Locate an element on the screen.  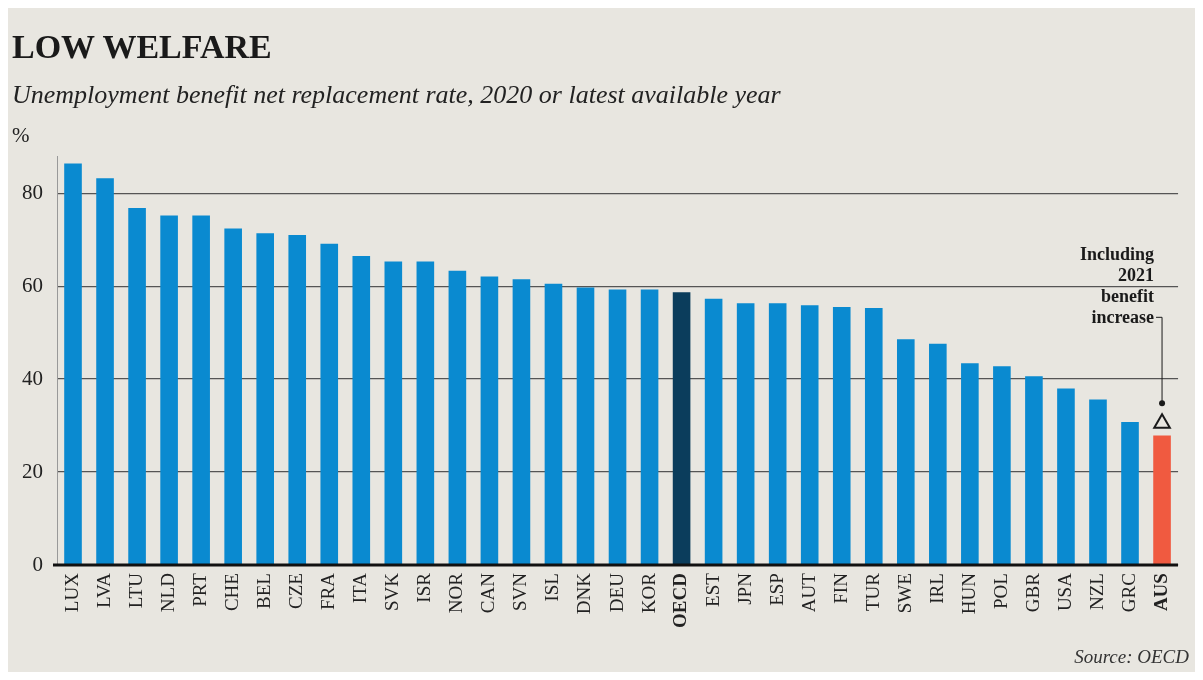
x-tick-label: NOR is located at coordinates (456, 593).